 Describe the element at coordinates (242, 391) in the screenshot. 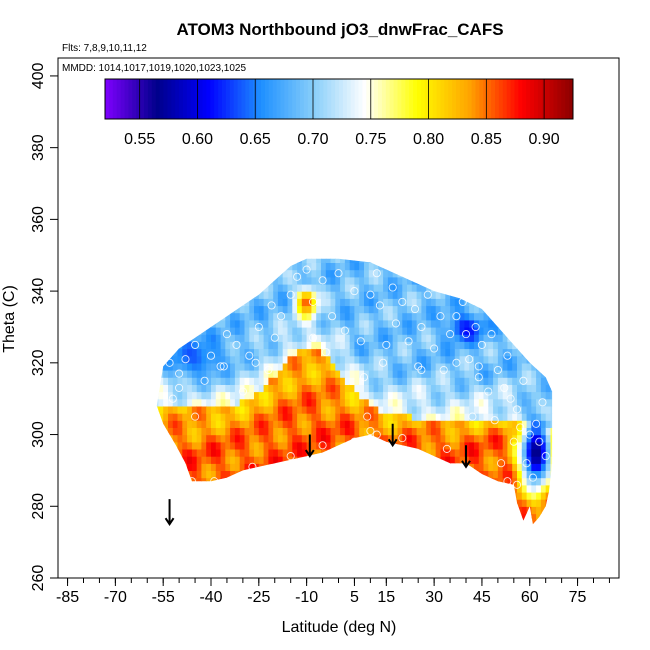

I see `observation-point` at that location.